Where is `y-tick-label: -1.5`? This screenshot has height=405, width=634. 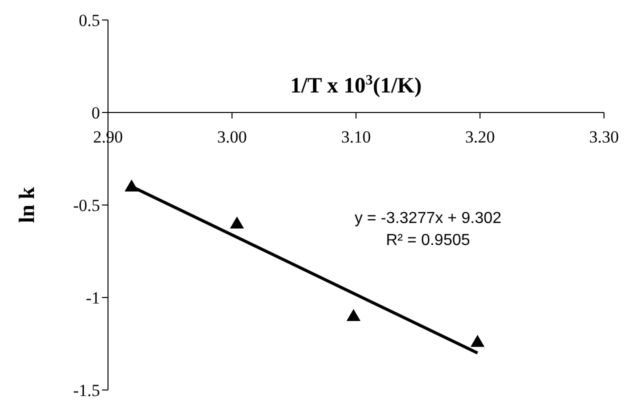
y-tick-label: -1.5 is located at coordinates (86, 390).